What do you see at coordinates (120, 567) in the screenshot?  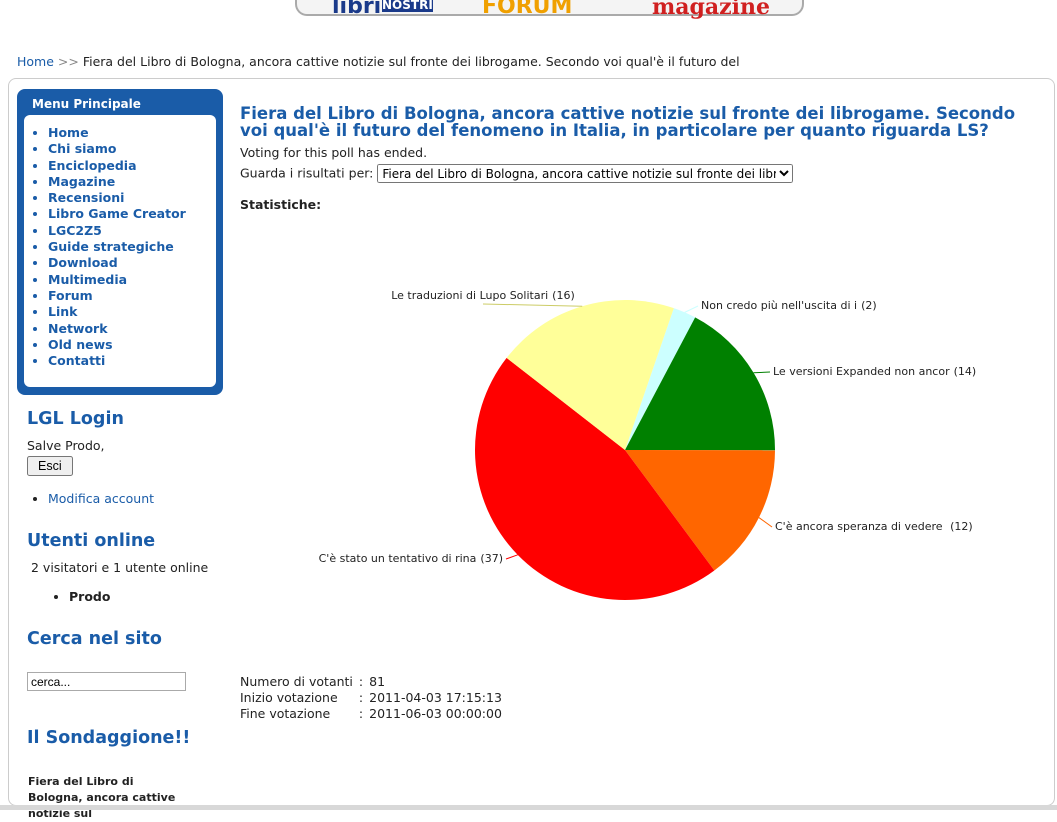 I see `online-summary: 2 visitatori e 1 utente online` at bounding box center [120, 567].